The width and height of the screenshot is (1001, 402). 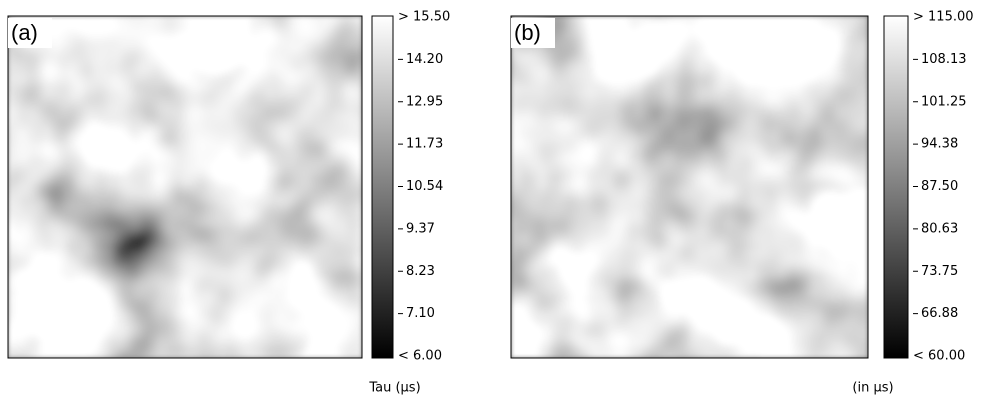 What do you see at coordinates (527, 32) in the screenshot?
I see `panel-label: (b)` at bounding box center [527, 32].